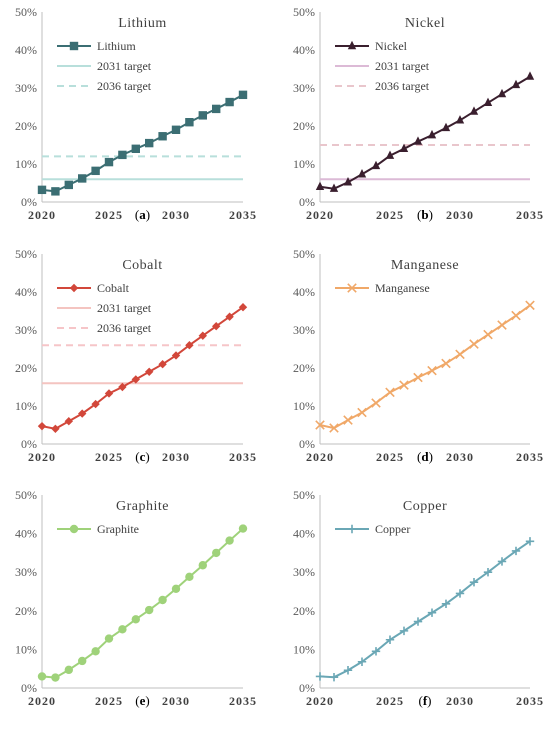 This screenshot has width=550, height=732. Describe the element at coordinates (118, 529) in the screenshot. I see `legend-label: Graphite` at that location.